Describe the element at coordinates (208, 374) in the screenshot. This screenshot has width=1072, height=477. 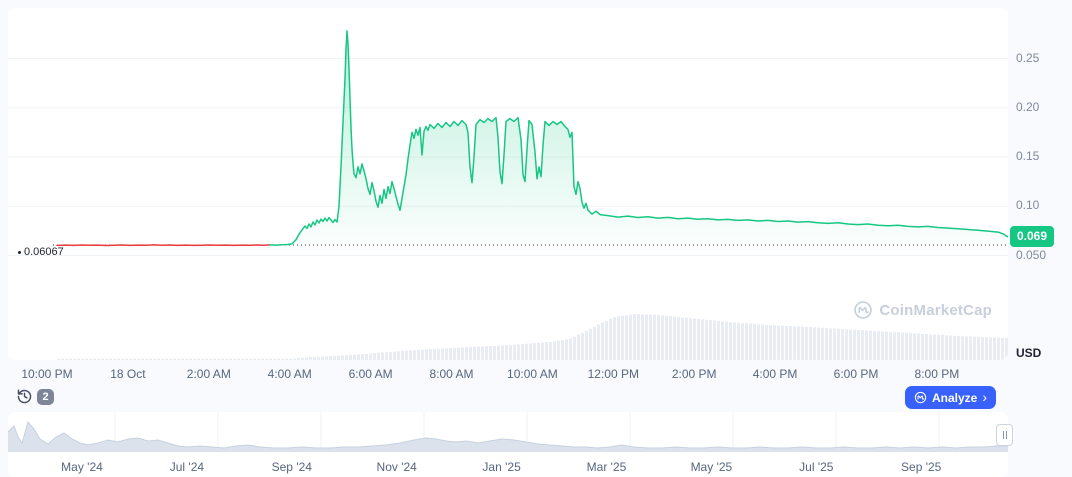
I see `x-axis-tick: 2:00 AM` at that location.